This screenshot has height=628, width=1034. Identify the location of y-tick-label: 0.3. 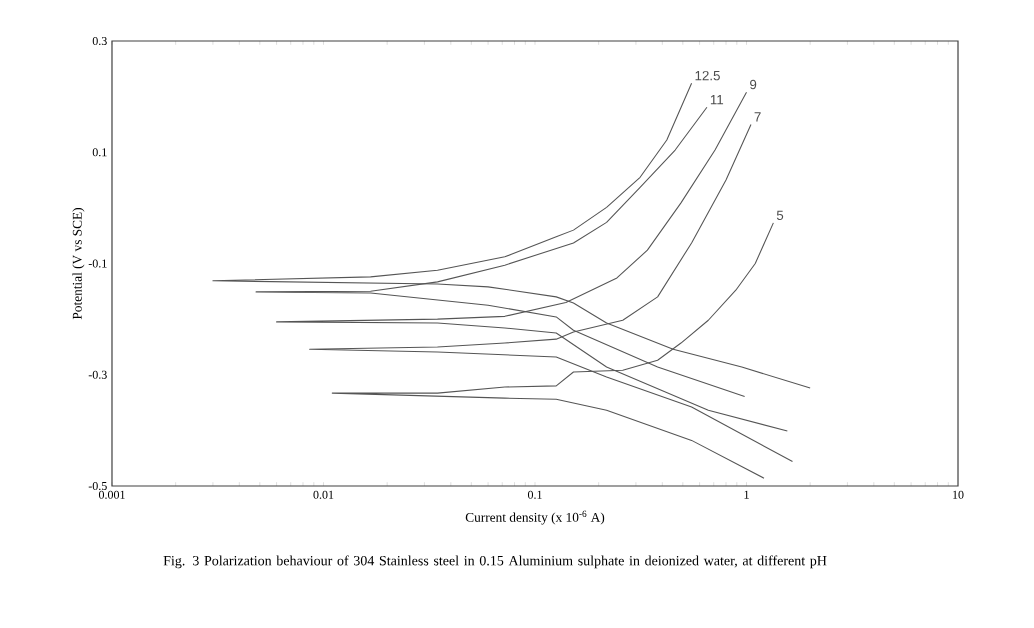
(99, 41).